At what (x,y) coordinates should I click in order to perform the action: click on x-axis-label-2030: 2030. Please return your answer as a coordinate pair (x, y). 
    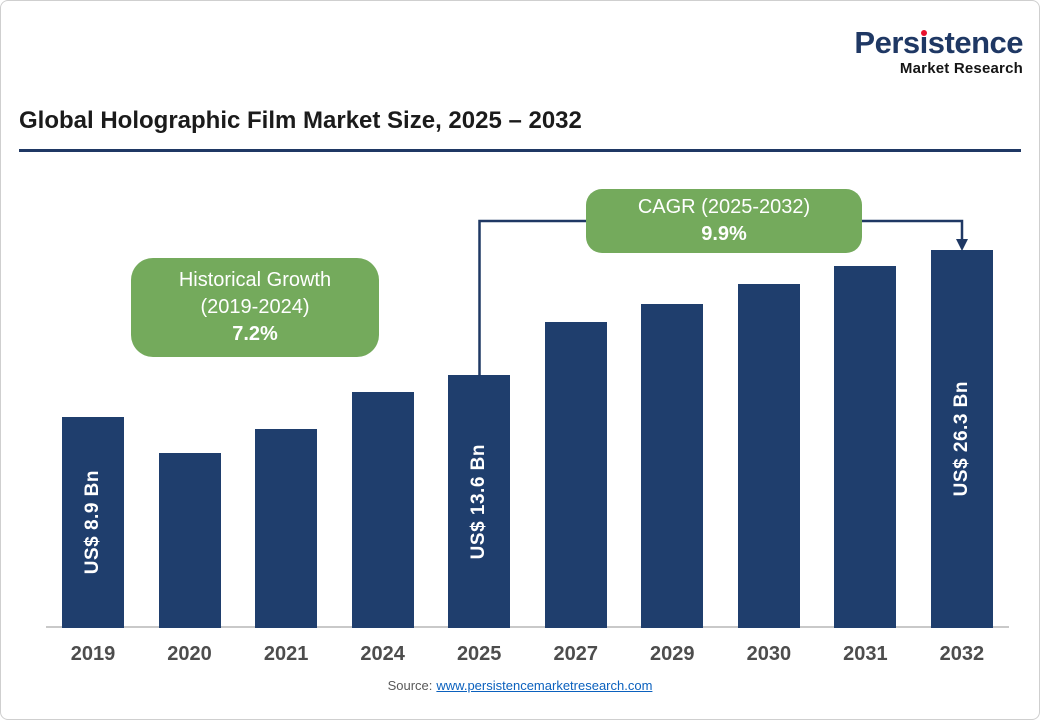
    Looking at the image, I should click on (769, 654).